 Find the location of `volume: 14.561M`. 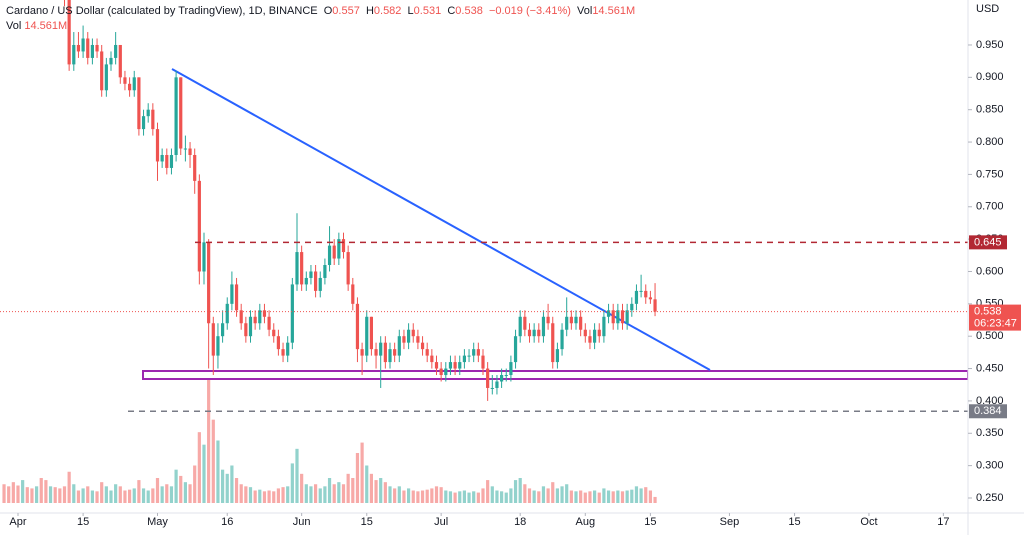

volume: 14.561M is located at coordinates (46, 26).